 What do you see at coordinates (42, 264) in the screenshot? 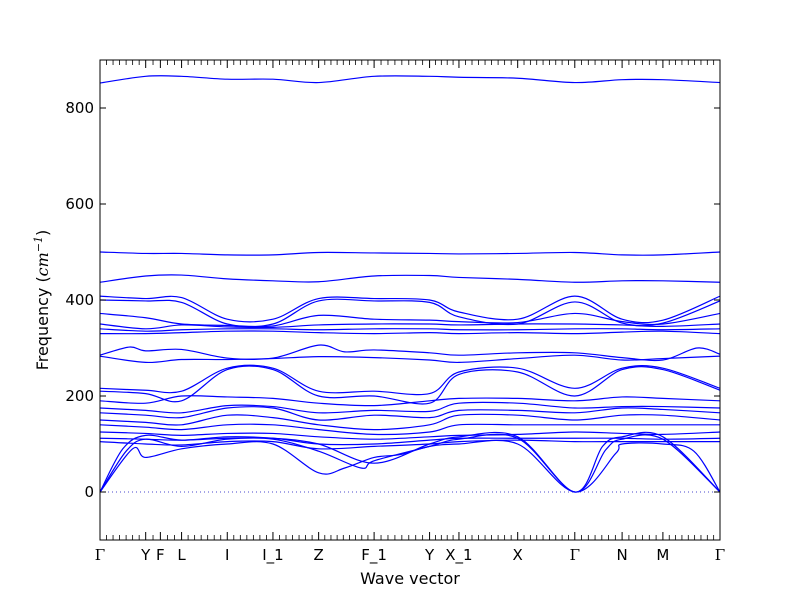
I see `y-axis-label-unit: cm` at bounding box center [42, 264].